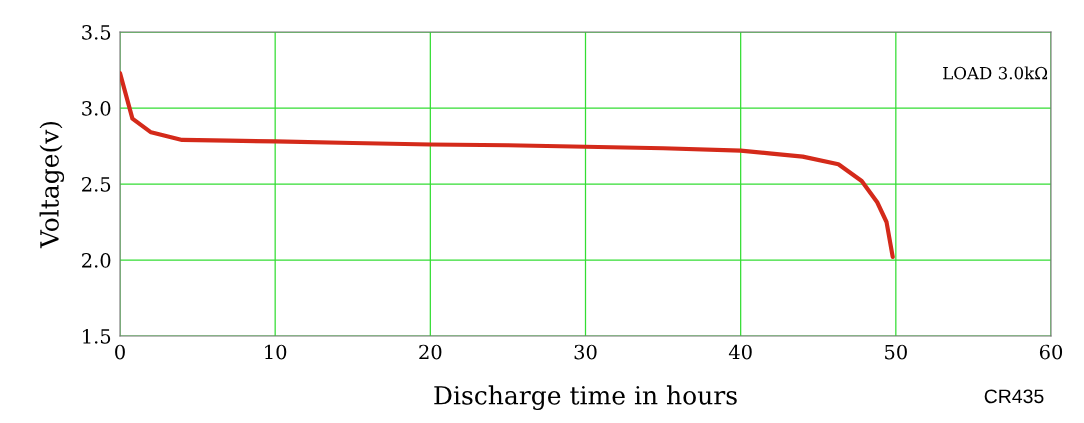  What do you see at coordinates (52, 185) in the screenshot?
I see `y-axis-title: Voltage(v)` at bounding box center [52, 185].